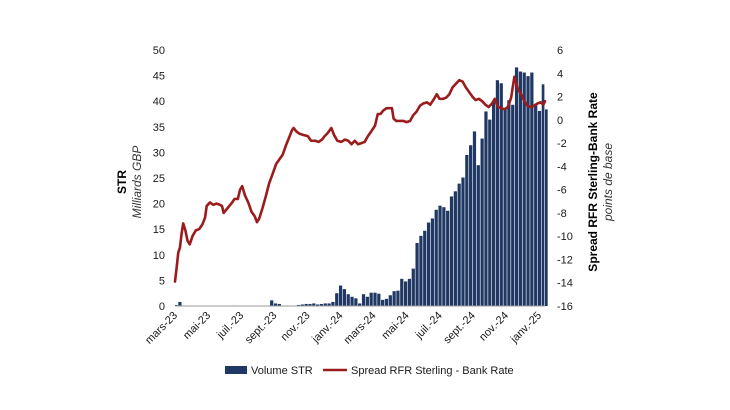  Describe the element at coordinates (159, 179) in the screenshot. I see `left-tick-label: 25` at that location.